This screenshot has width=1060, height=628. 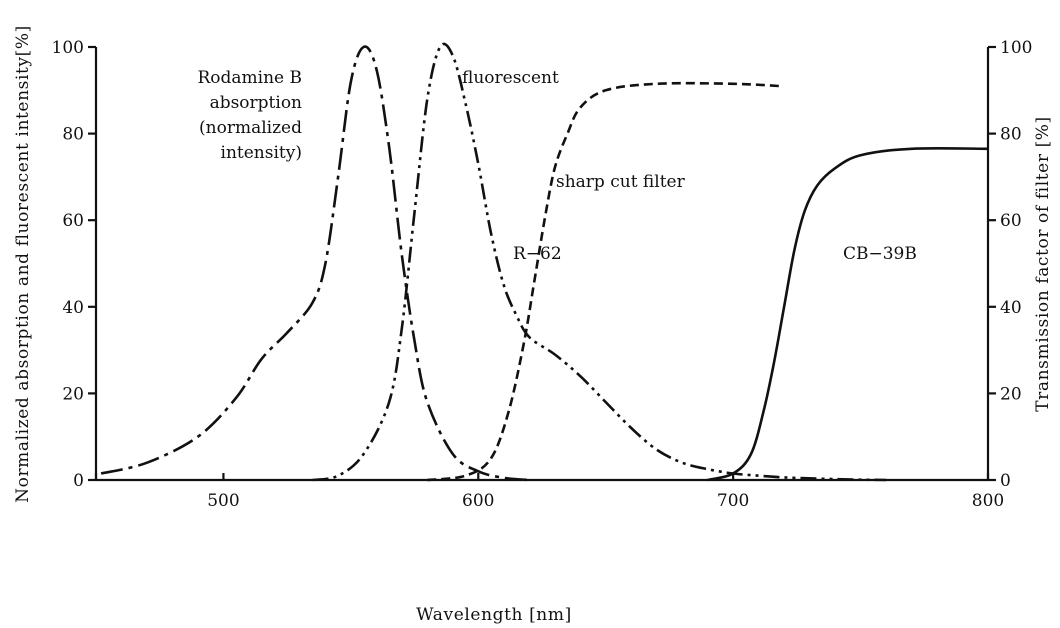 What do you see at coordinates (1011, 308) in the screenshot?
I see `y-right-tick-label: 40` at bounding box center [1011, 308].